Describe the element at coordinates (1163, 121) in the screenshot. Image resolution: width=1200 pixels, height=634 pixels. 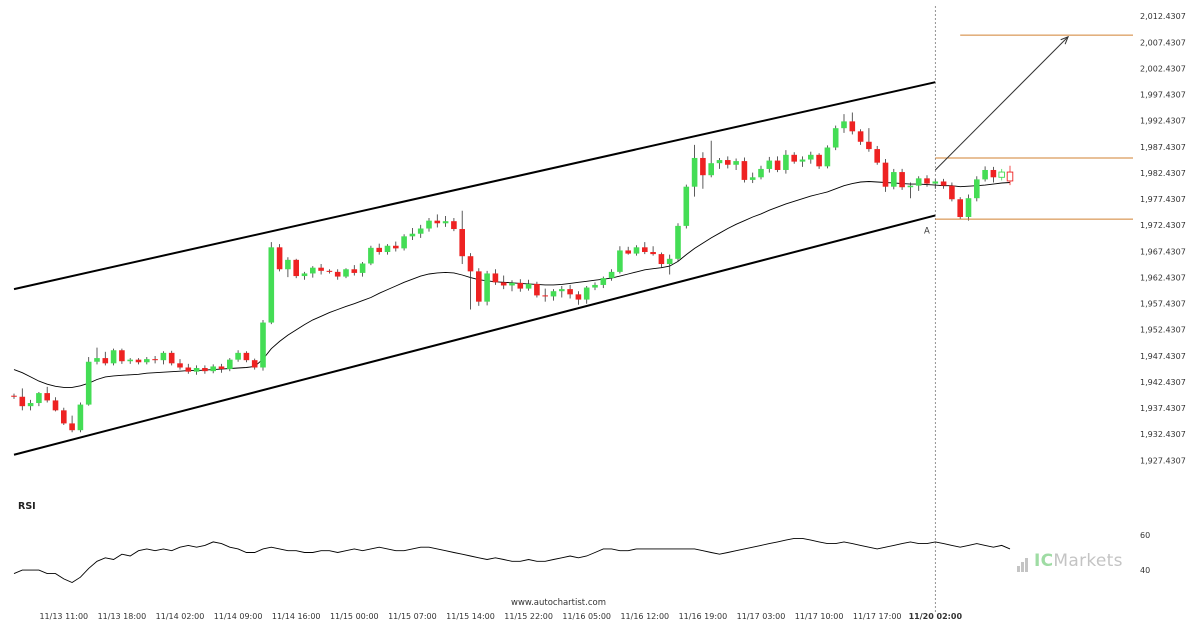
I see `price-tick-label: 1,992.4307` at that location.